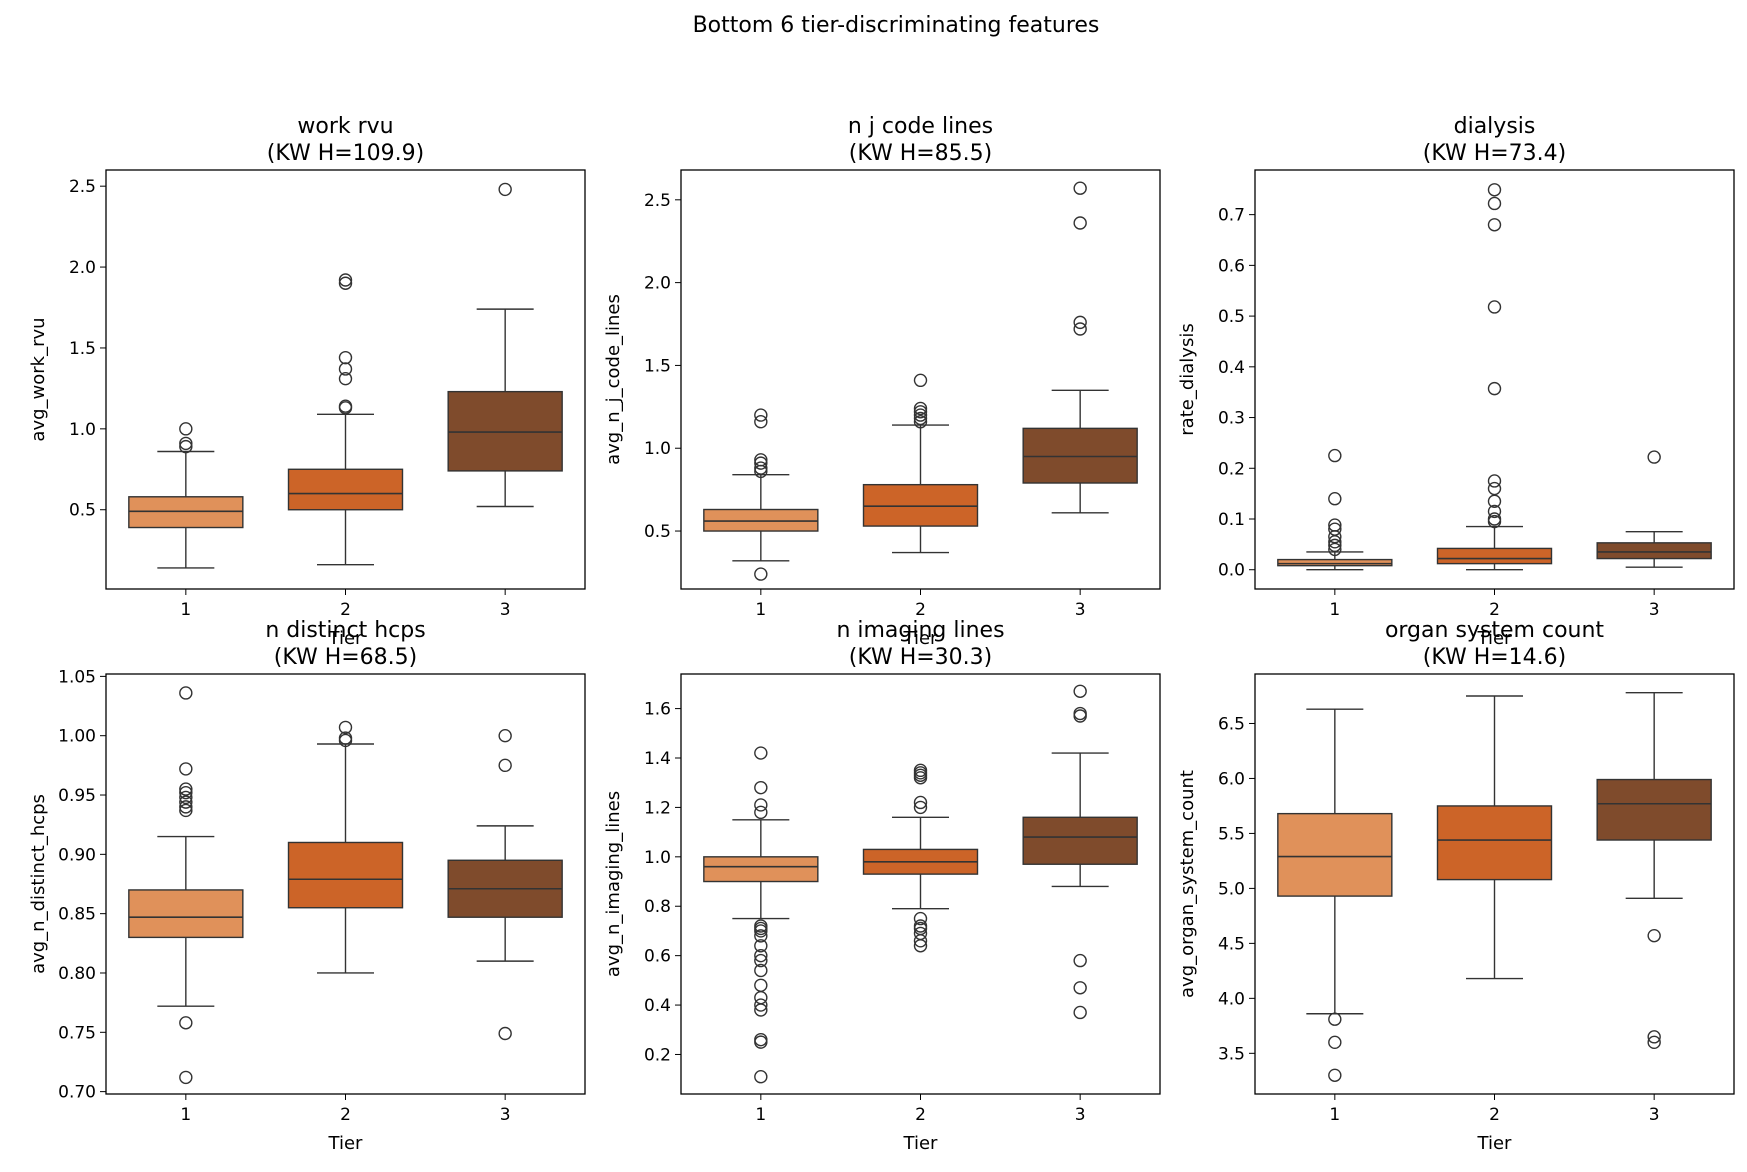 This screenshot has height=1172, width=1747. I want to click on y-tick-label: 1.6, so click(657, 710).